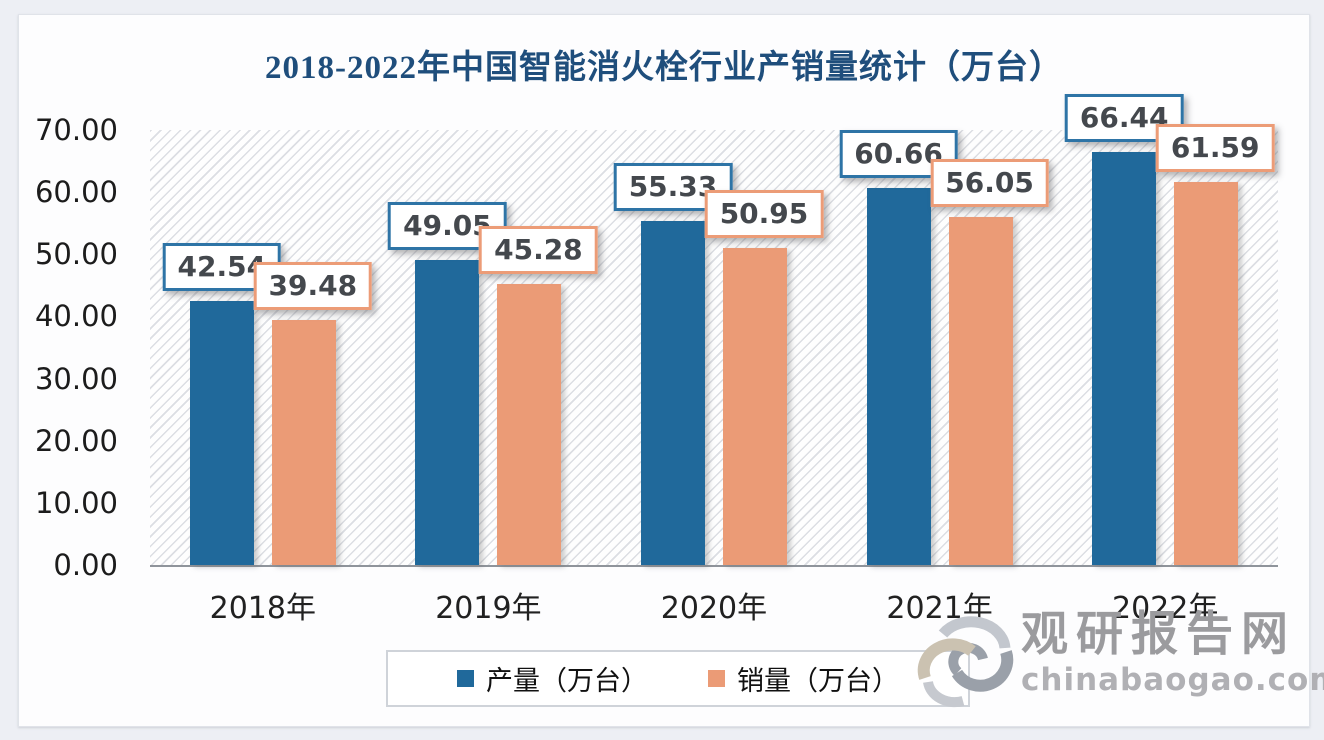 This screenshot has width=1324, height=740. Describe the element at coordinates (489, 378) in the screenshot. I see `category-group: 49.05 45.28 2019年` at that location.